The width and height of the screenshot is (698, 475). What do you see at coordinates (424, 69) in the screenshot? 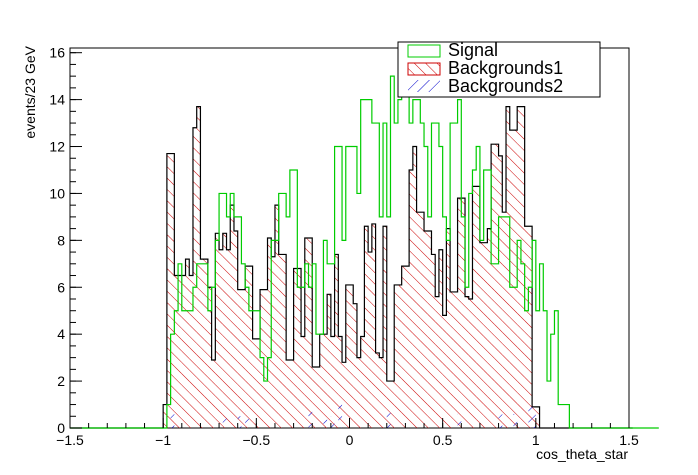
I see `legend-swatch-backgrounds1` at bounding box center [424, 69].